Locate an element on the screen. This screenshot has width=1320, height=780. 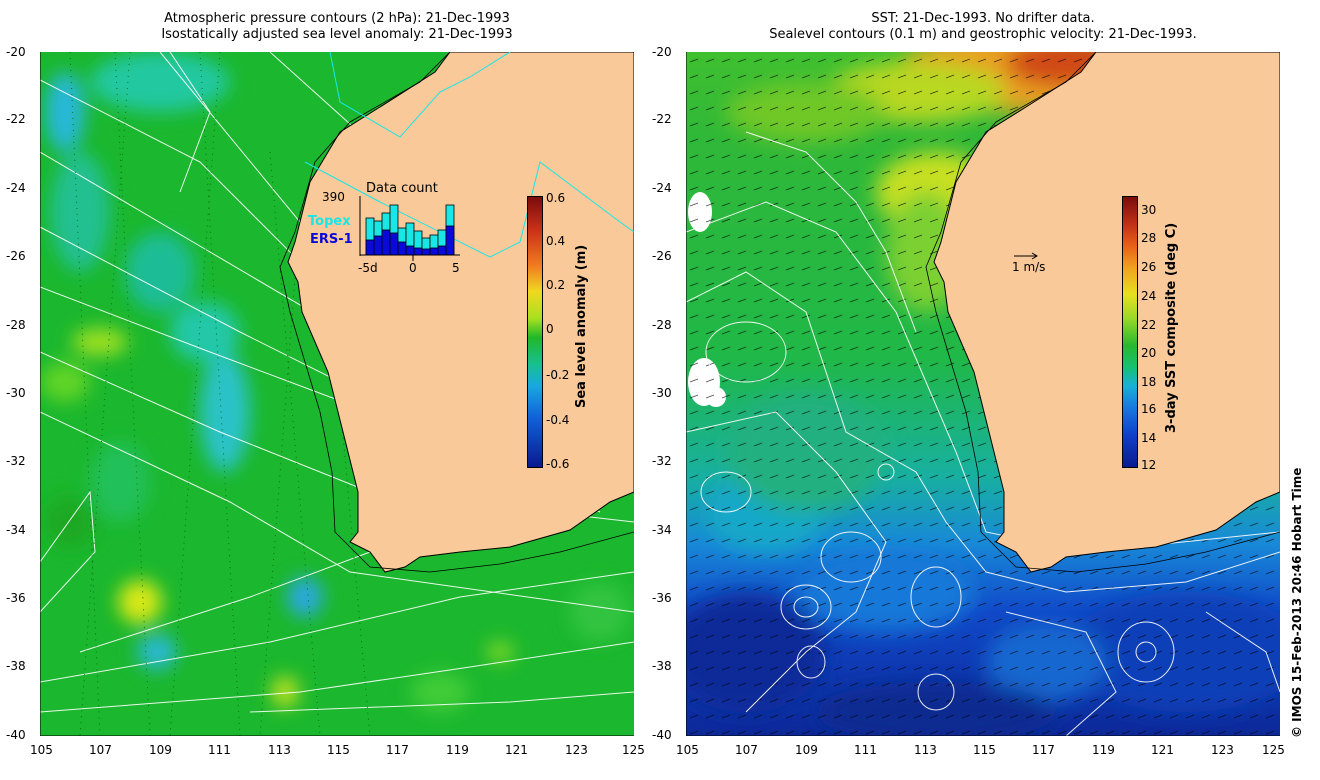
left-cb-tick-3: 0 is located at coordinates (550, 329).